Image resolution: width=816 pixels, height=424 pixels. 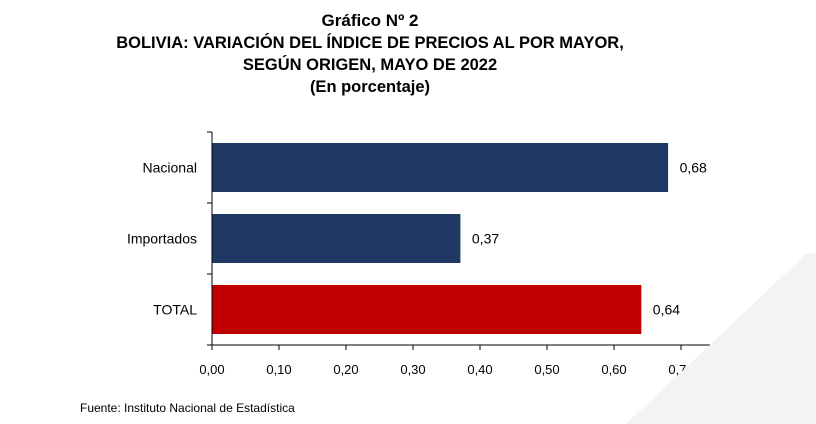 I want to click on x-tick-label: 0,50, so click(x=546, y=369).